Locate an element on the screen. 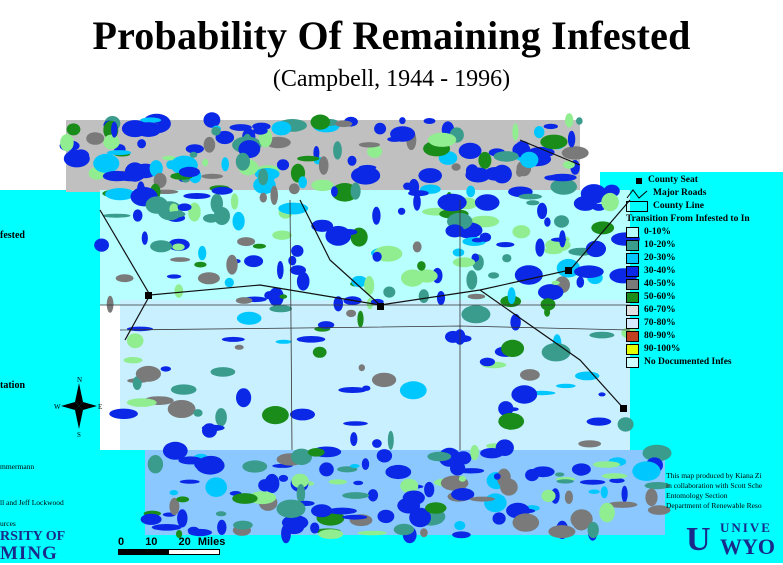 The image size is (783, 565). credit-line: Department of Renewable Reso is located at coordinates (714, 505).